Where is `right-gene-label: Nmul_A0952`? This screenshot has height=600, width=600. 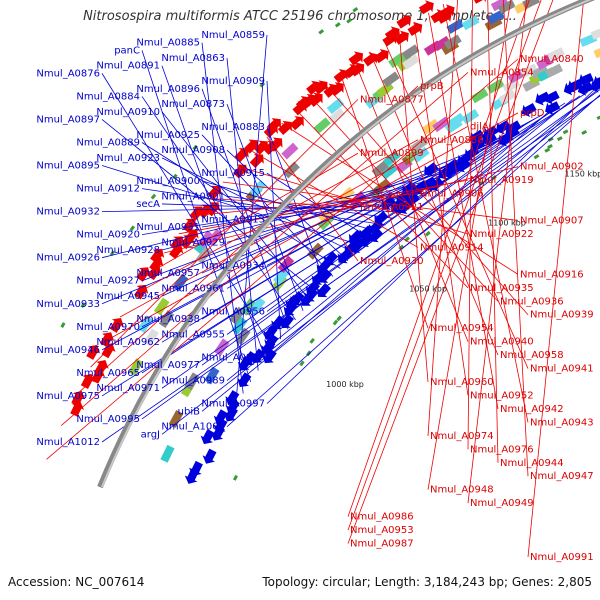
right-gene-label: Nmul_A0952 is located at coordinates (502, 395).